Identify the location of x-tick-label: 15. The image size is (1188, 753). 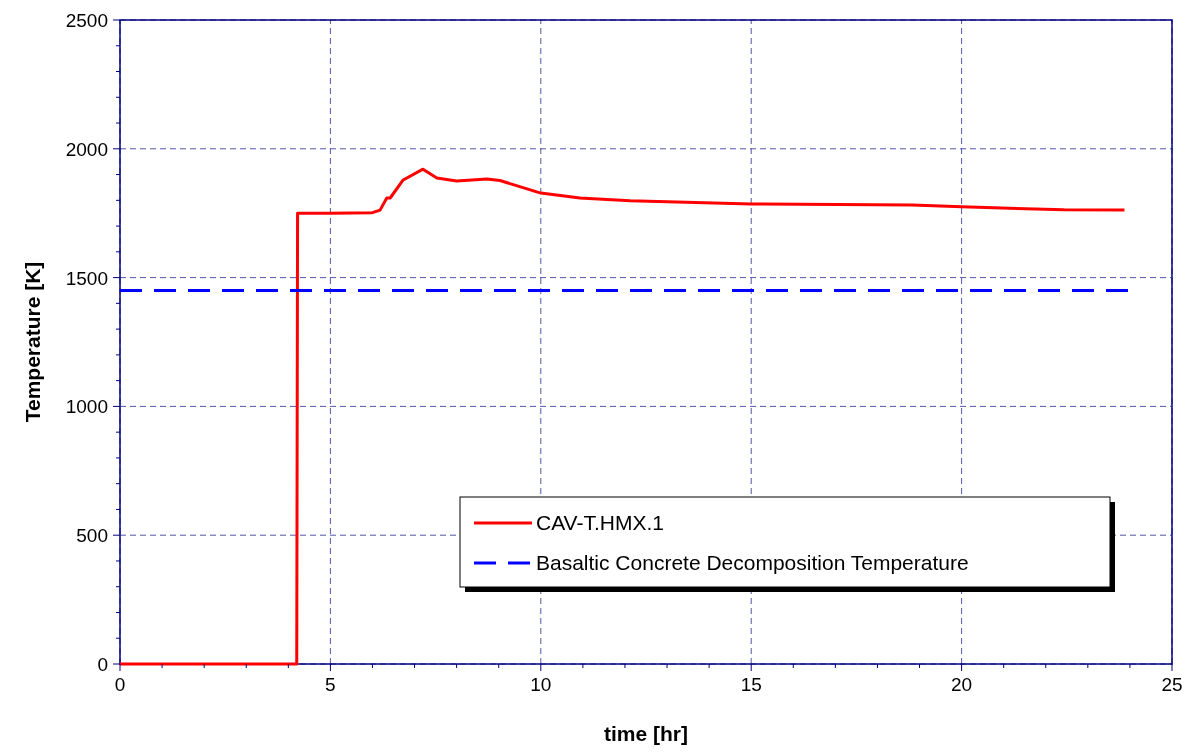
(751, 684).